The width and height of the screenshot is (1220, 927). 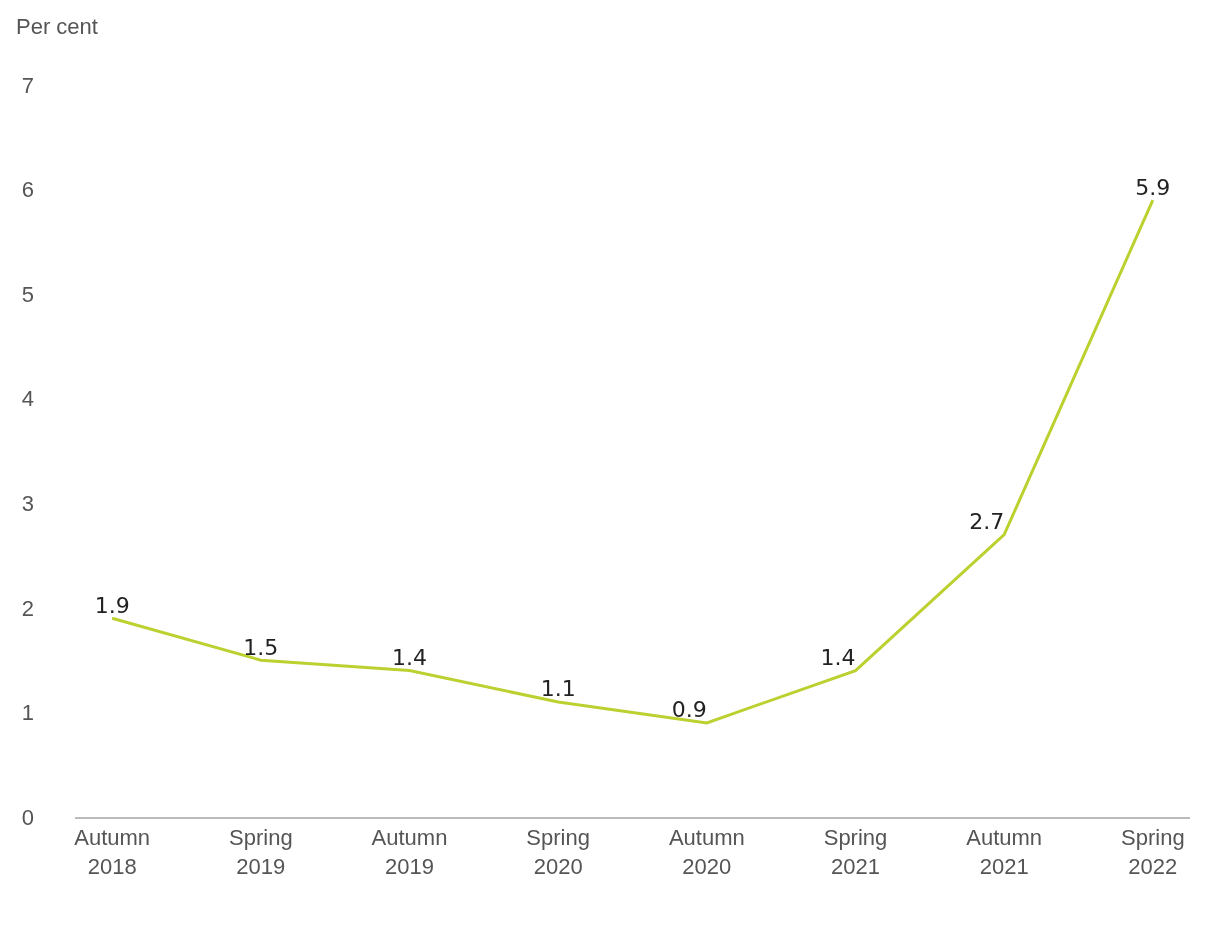 What do you see at coordinates (558, 689) in the screenshot?
I see `data-label: 1.1` at bounding box center [558, 689].